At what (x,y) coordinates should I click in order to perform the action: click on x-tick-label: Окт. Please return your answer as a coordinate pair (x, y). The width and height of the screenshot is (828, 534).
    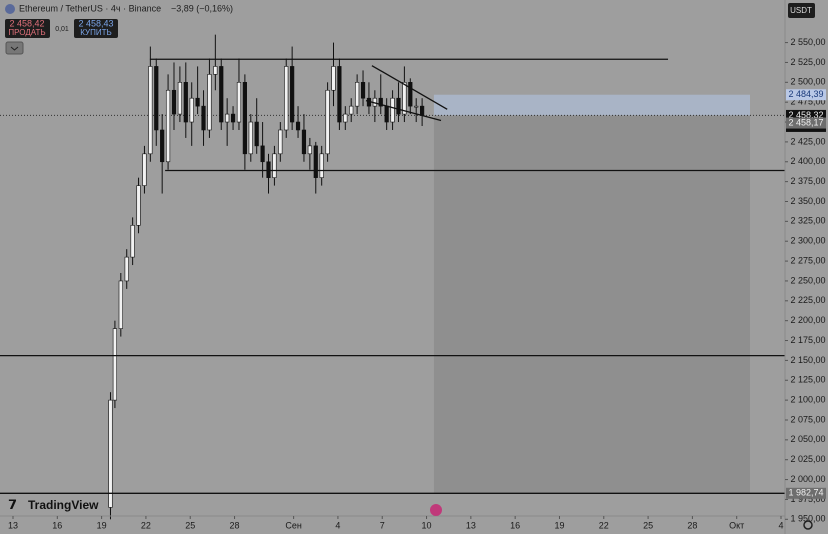
    Looking at the image, I should click on (736, 525).